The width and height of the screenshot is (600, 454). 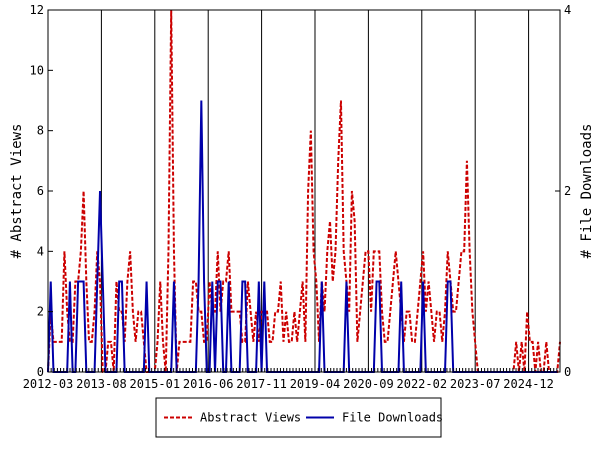 What do you see at coordinates (567, 191) in the screenshot?
I see `y-right-tick-label: 2` at bounding box center [567, 191].